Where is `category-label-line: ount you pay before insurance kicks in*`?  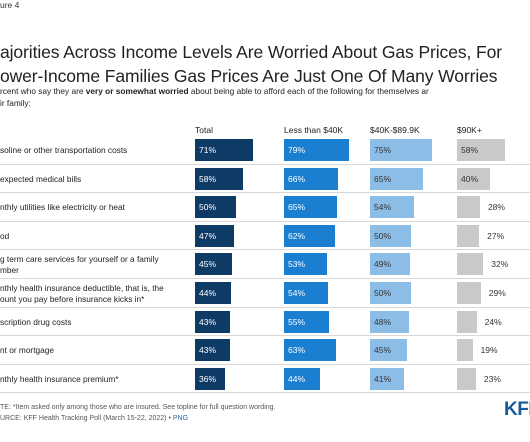 category-label-line: ount you pay before insurance kicks in* is located at coordinates (72, 298).